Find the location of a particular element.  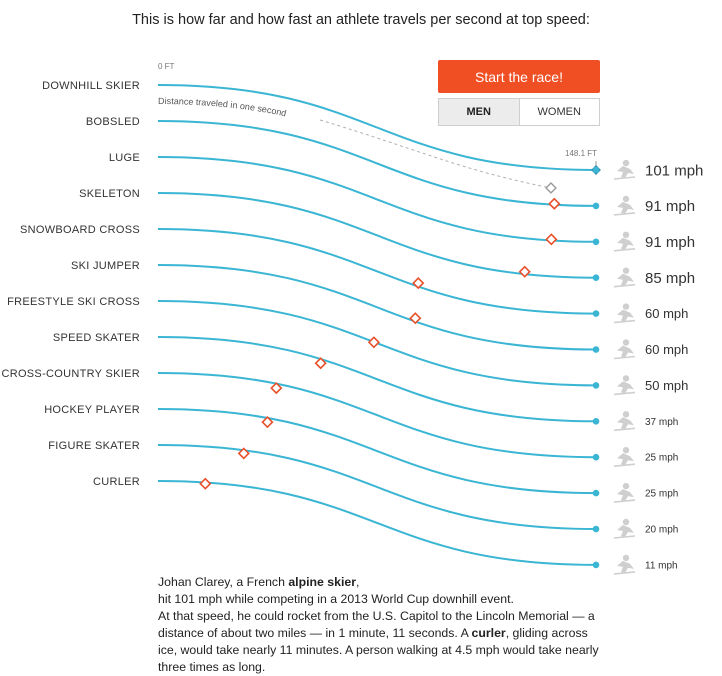

athlete-label: CROSS-COUNTRY SKIER is located at coordinates (70, 374).